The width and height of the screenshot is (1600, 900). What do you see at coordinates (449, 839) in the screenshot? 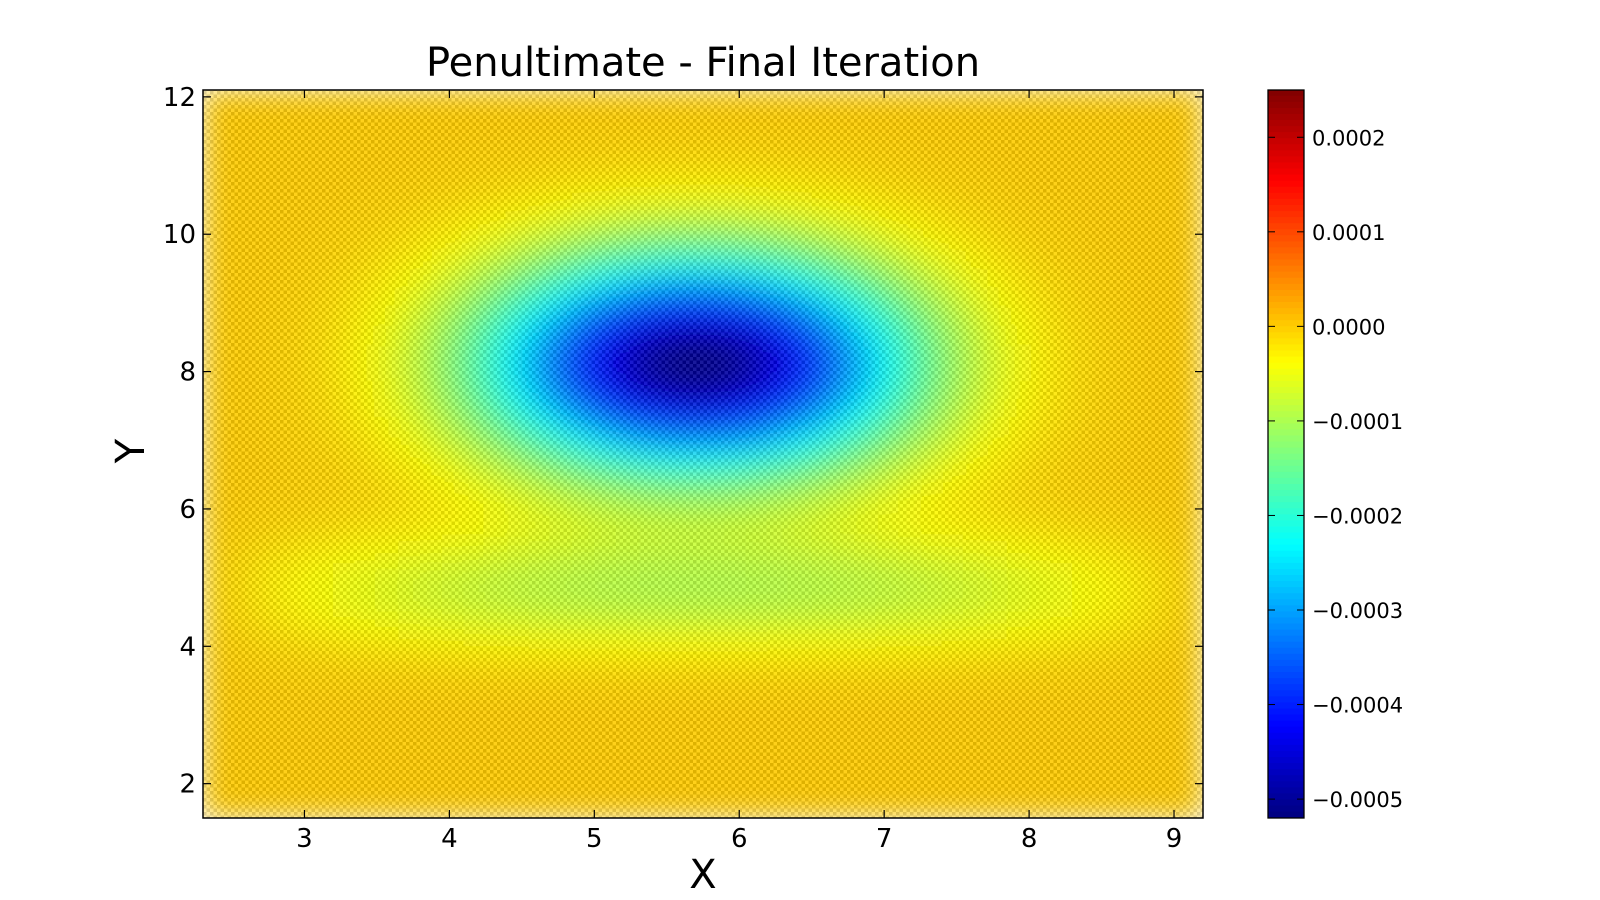
I see `x-tick-label: 4` at bounding box center [449, 839].